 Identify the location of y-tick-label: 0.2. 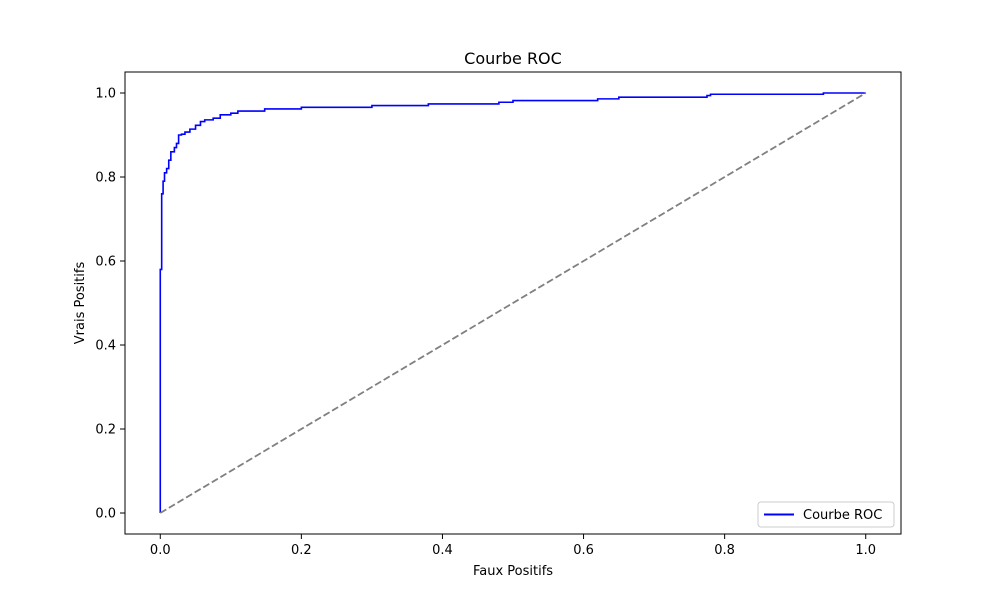
(105, 430).